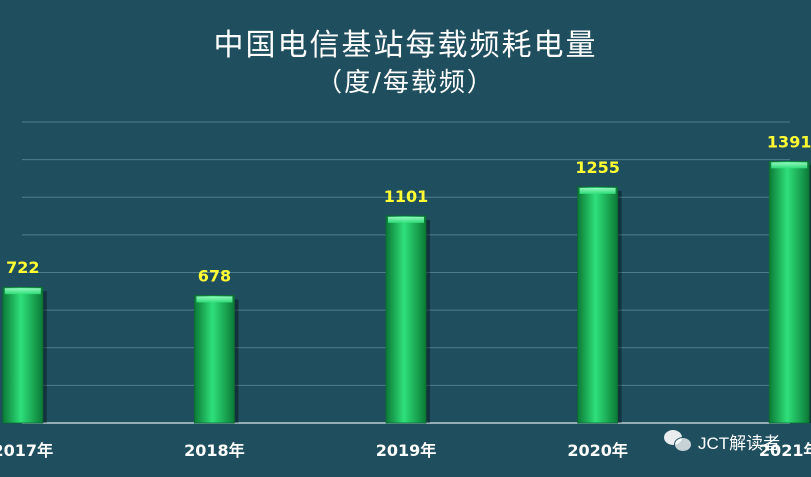 The height and width of the screenshot is (477, 811). I want to click on x-tick-label: 2017年, so click(26, 450).